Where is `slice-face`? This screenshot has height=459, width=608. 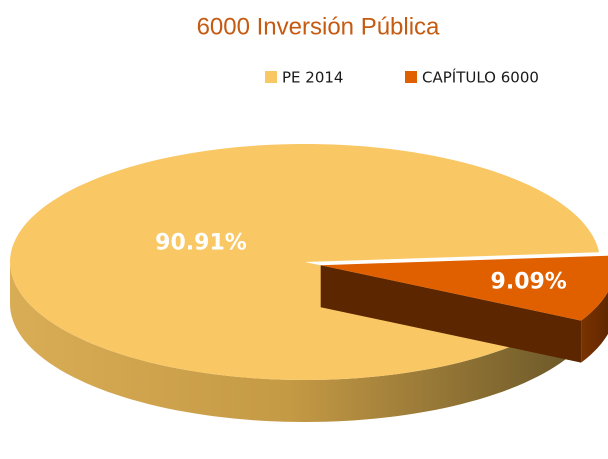 slice-face is located at coordinates (451, 314).